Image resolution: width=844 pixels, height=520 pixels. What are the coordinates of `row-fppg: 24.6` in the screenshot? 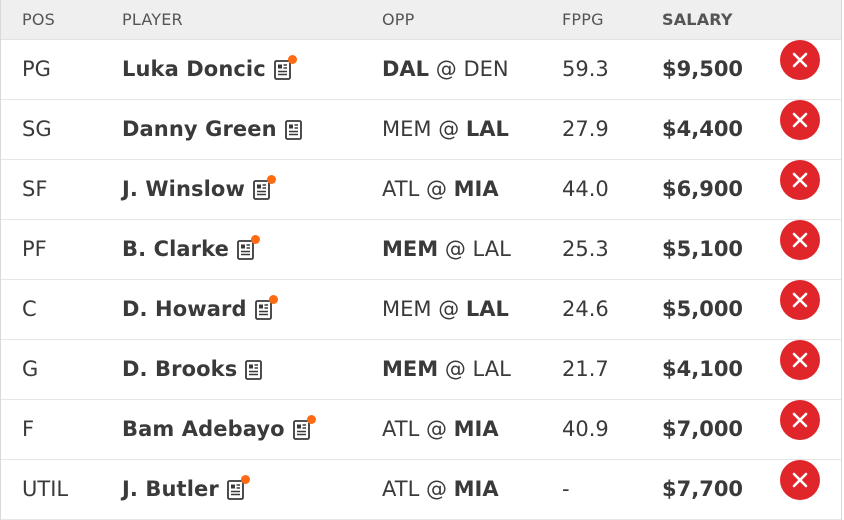 It's located at (585, 309).